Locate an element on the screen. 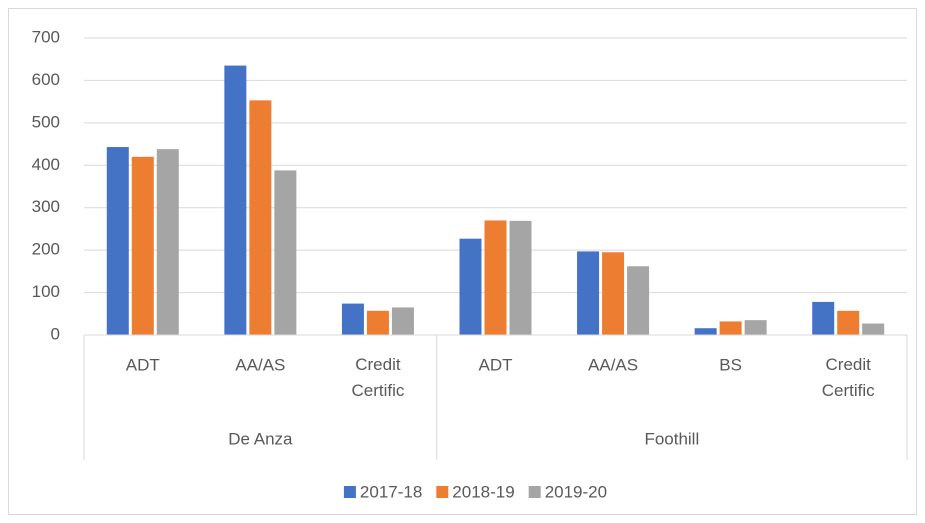 The height and width of the screenshot is (523, 925). legend-label: 2018-19 is located at coordinates (483, 491).